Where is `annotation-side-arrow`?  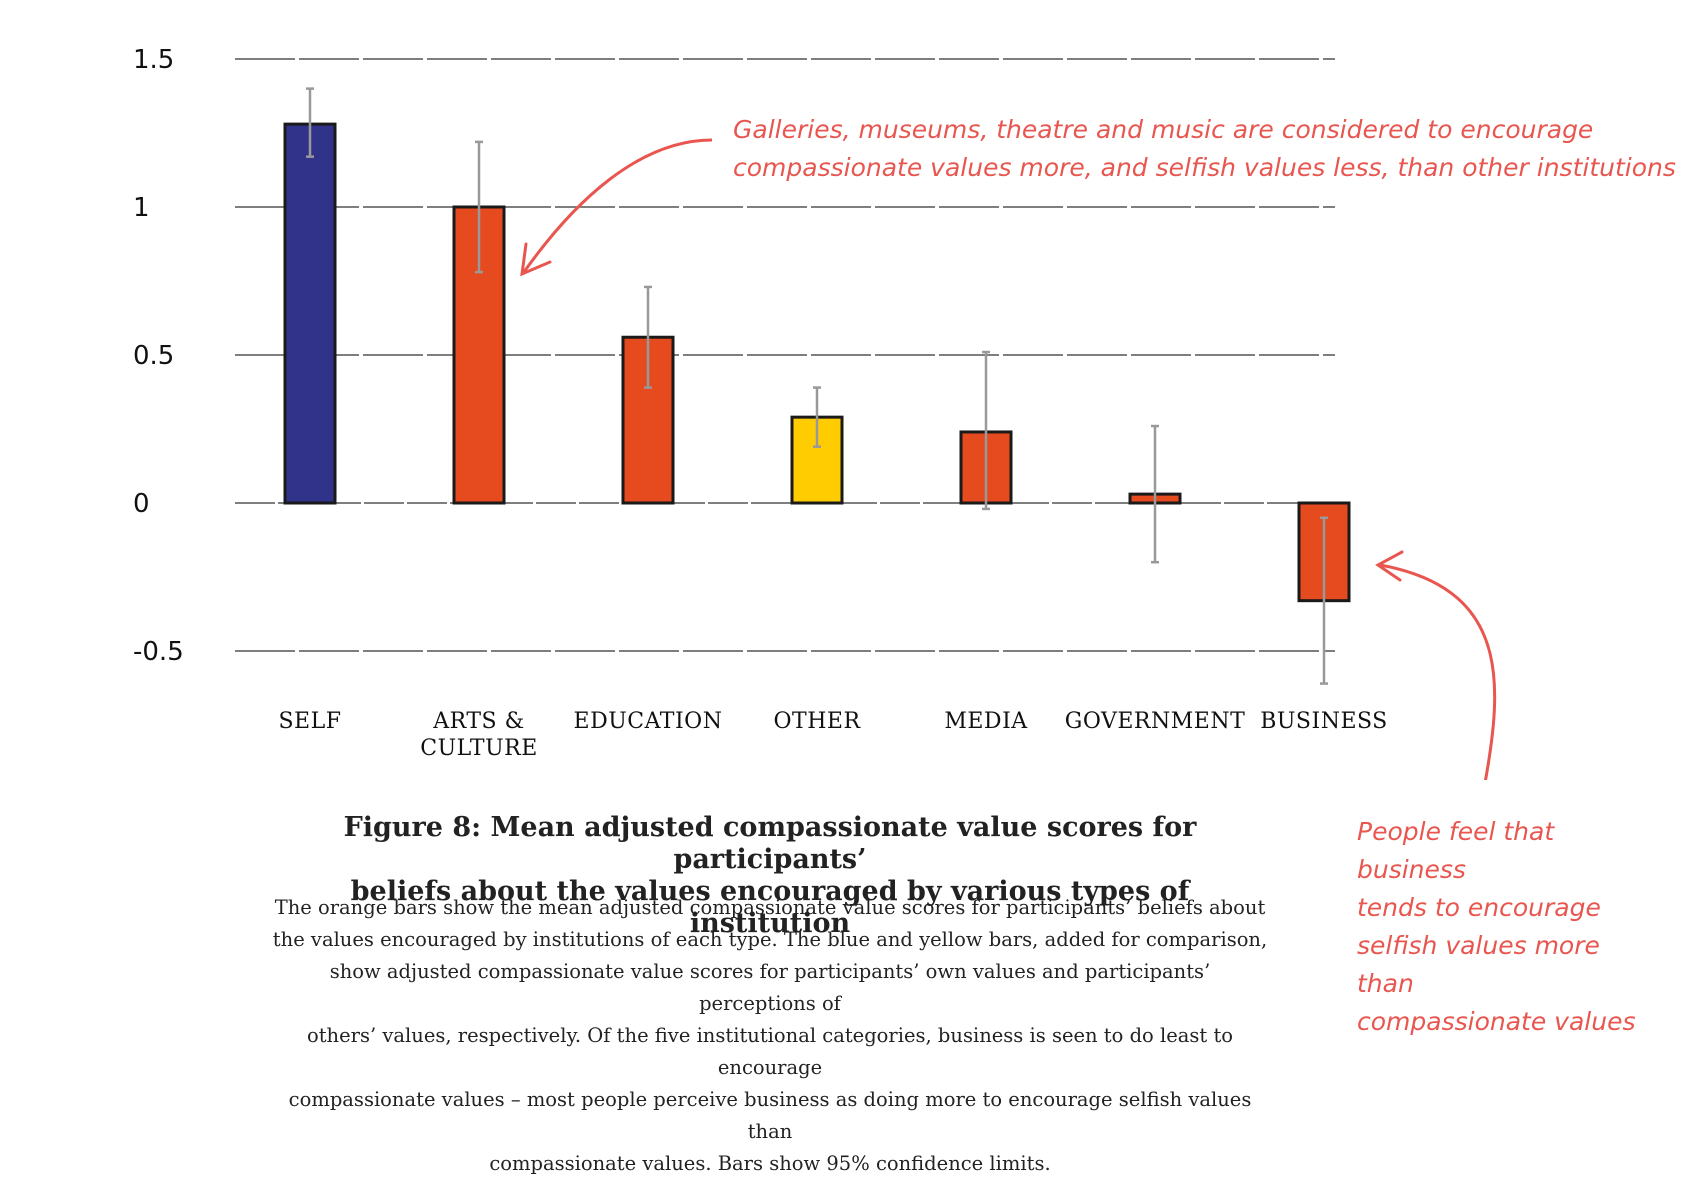
annotation-side-arrow is located at coordinates (1438, 671).